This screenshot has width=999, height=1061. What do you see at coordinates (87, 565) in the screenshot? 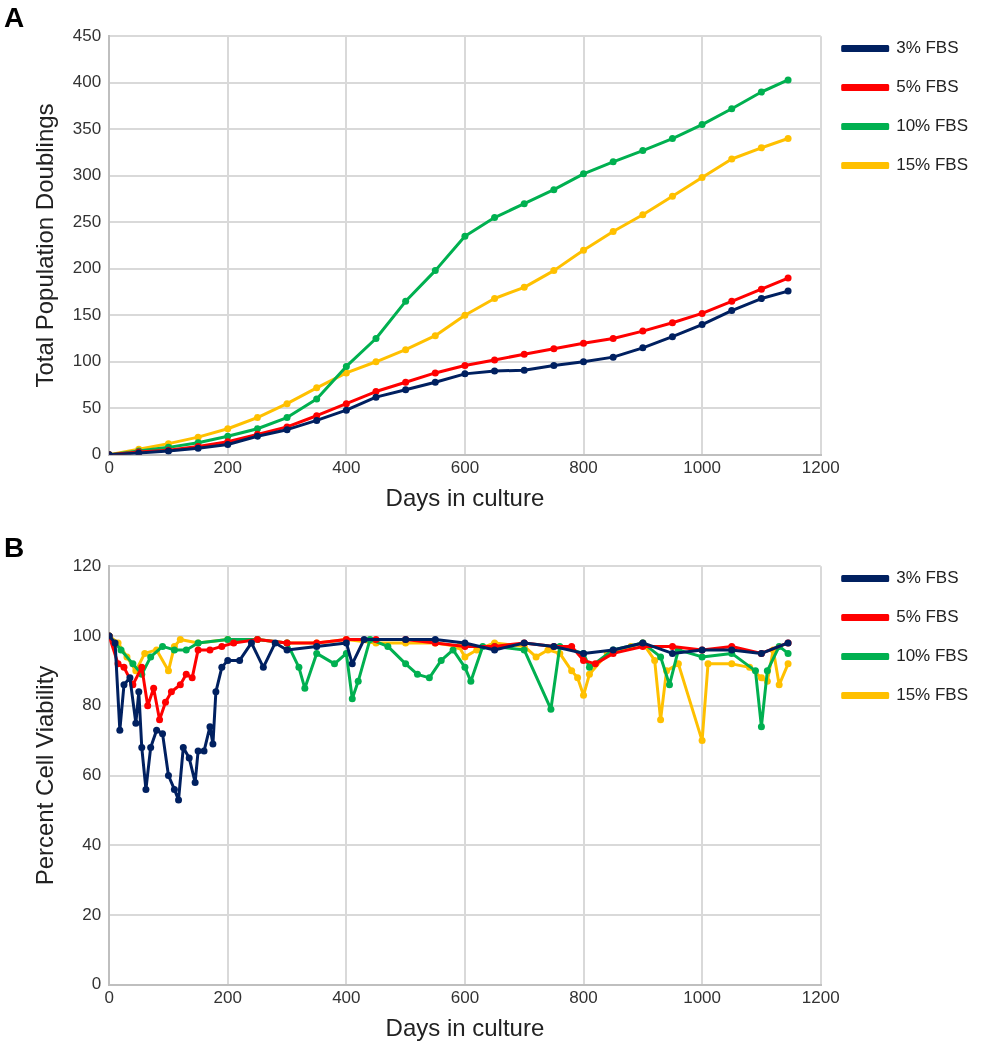
I see `y-tick-label: 120` at bounding box center [87, 565].